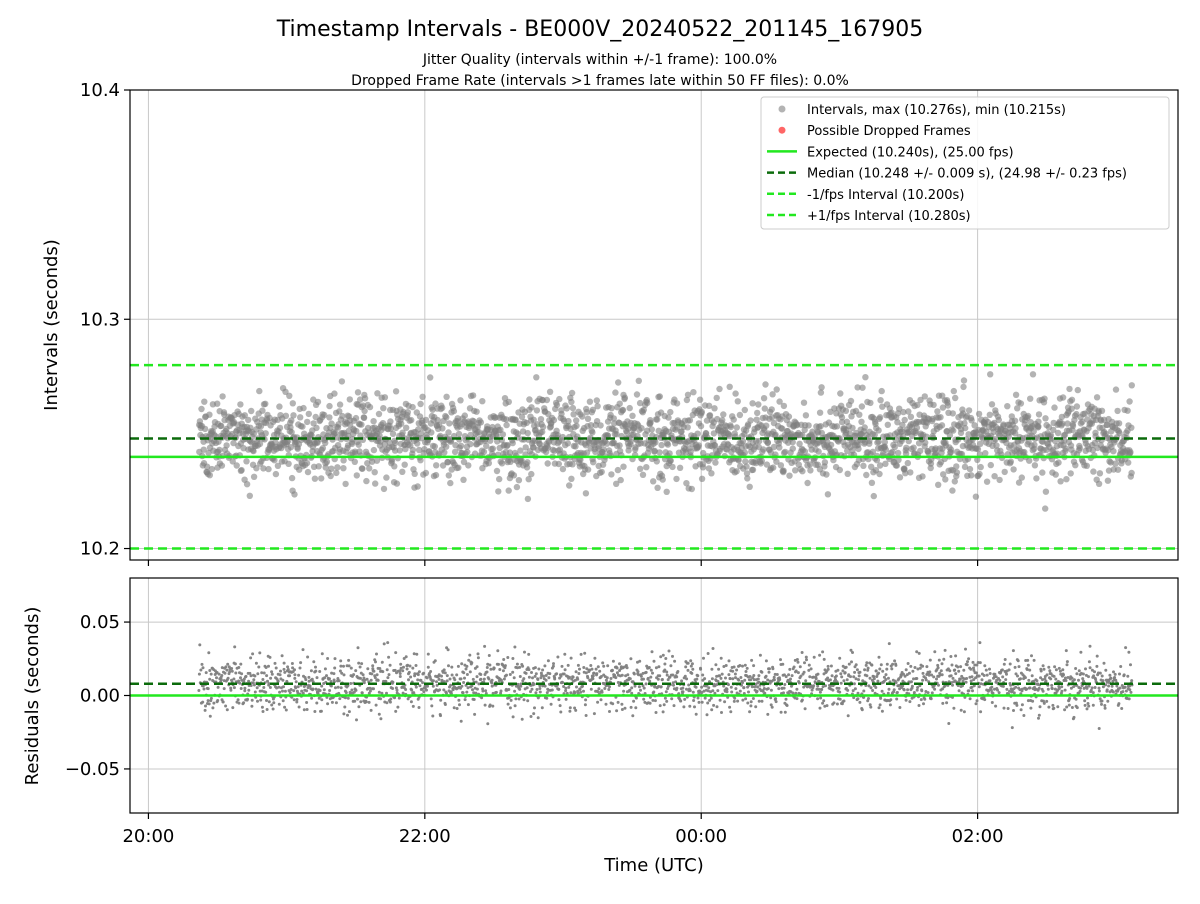 The height and width of the screenshot is (904, 1200). What do you see at coordinates (965, 163) in the screenshot?
I see `legend-box` at bounding box center [965, 163].